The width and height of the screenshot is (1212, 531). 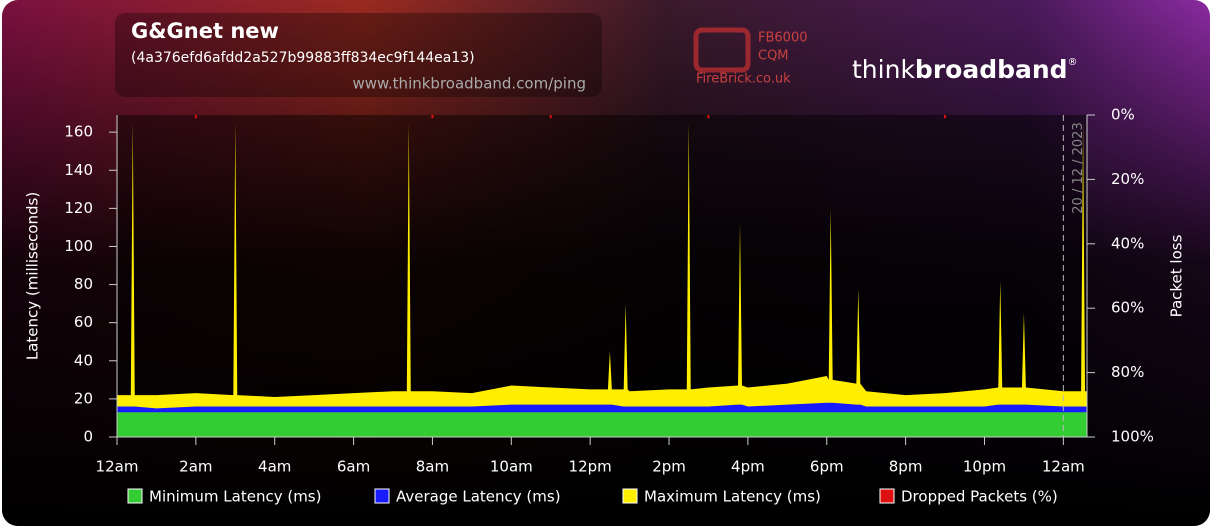 I want to click on firebrick-site: FireBrick.co.uk, so click(x=743, y=79).